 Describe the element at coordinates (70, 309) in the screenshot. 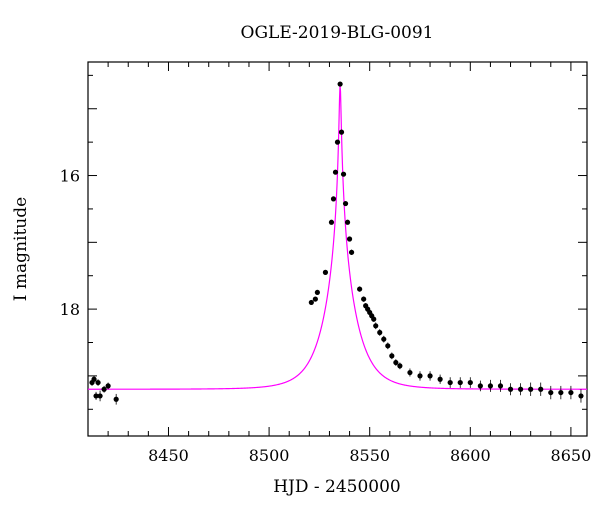

I see `y-tick-label: 18` at that location.